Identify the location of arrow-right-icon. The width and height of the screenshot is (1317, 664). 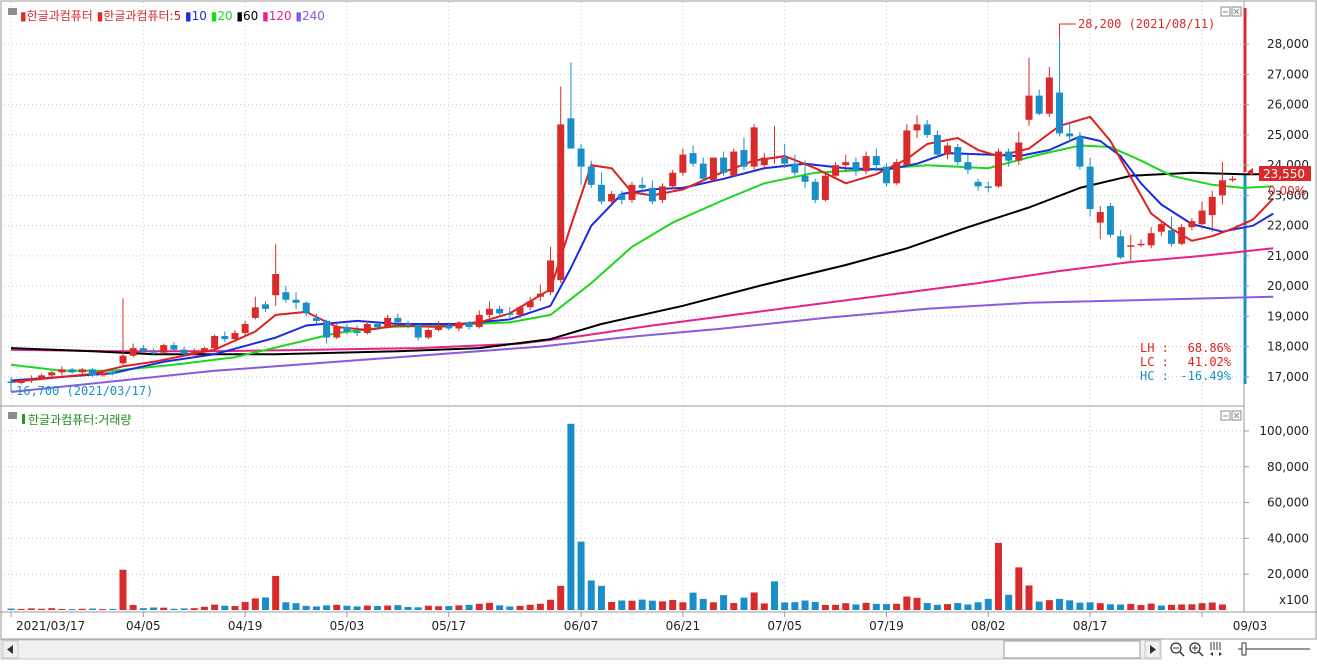
(1153, 649).